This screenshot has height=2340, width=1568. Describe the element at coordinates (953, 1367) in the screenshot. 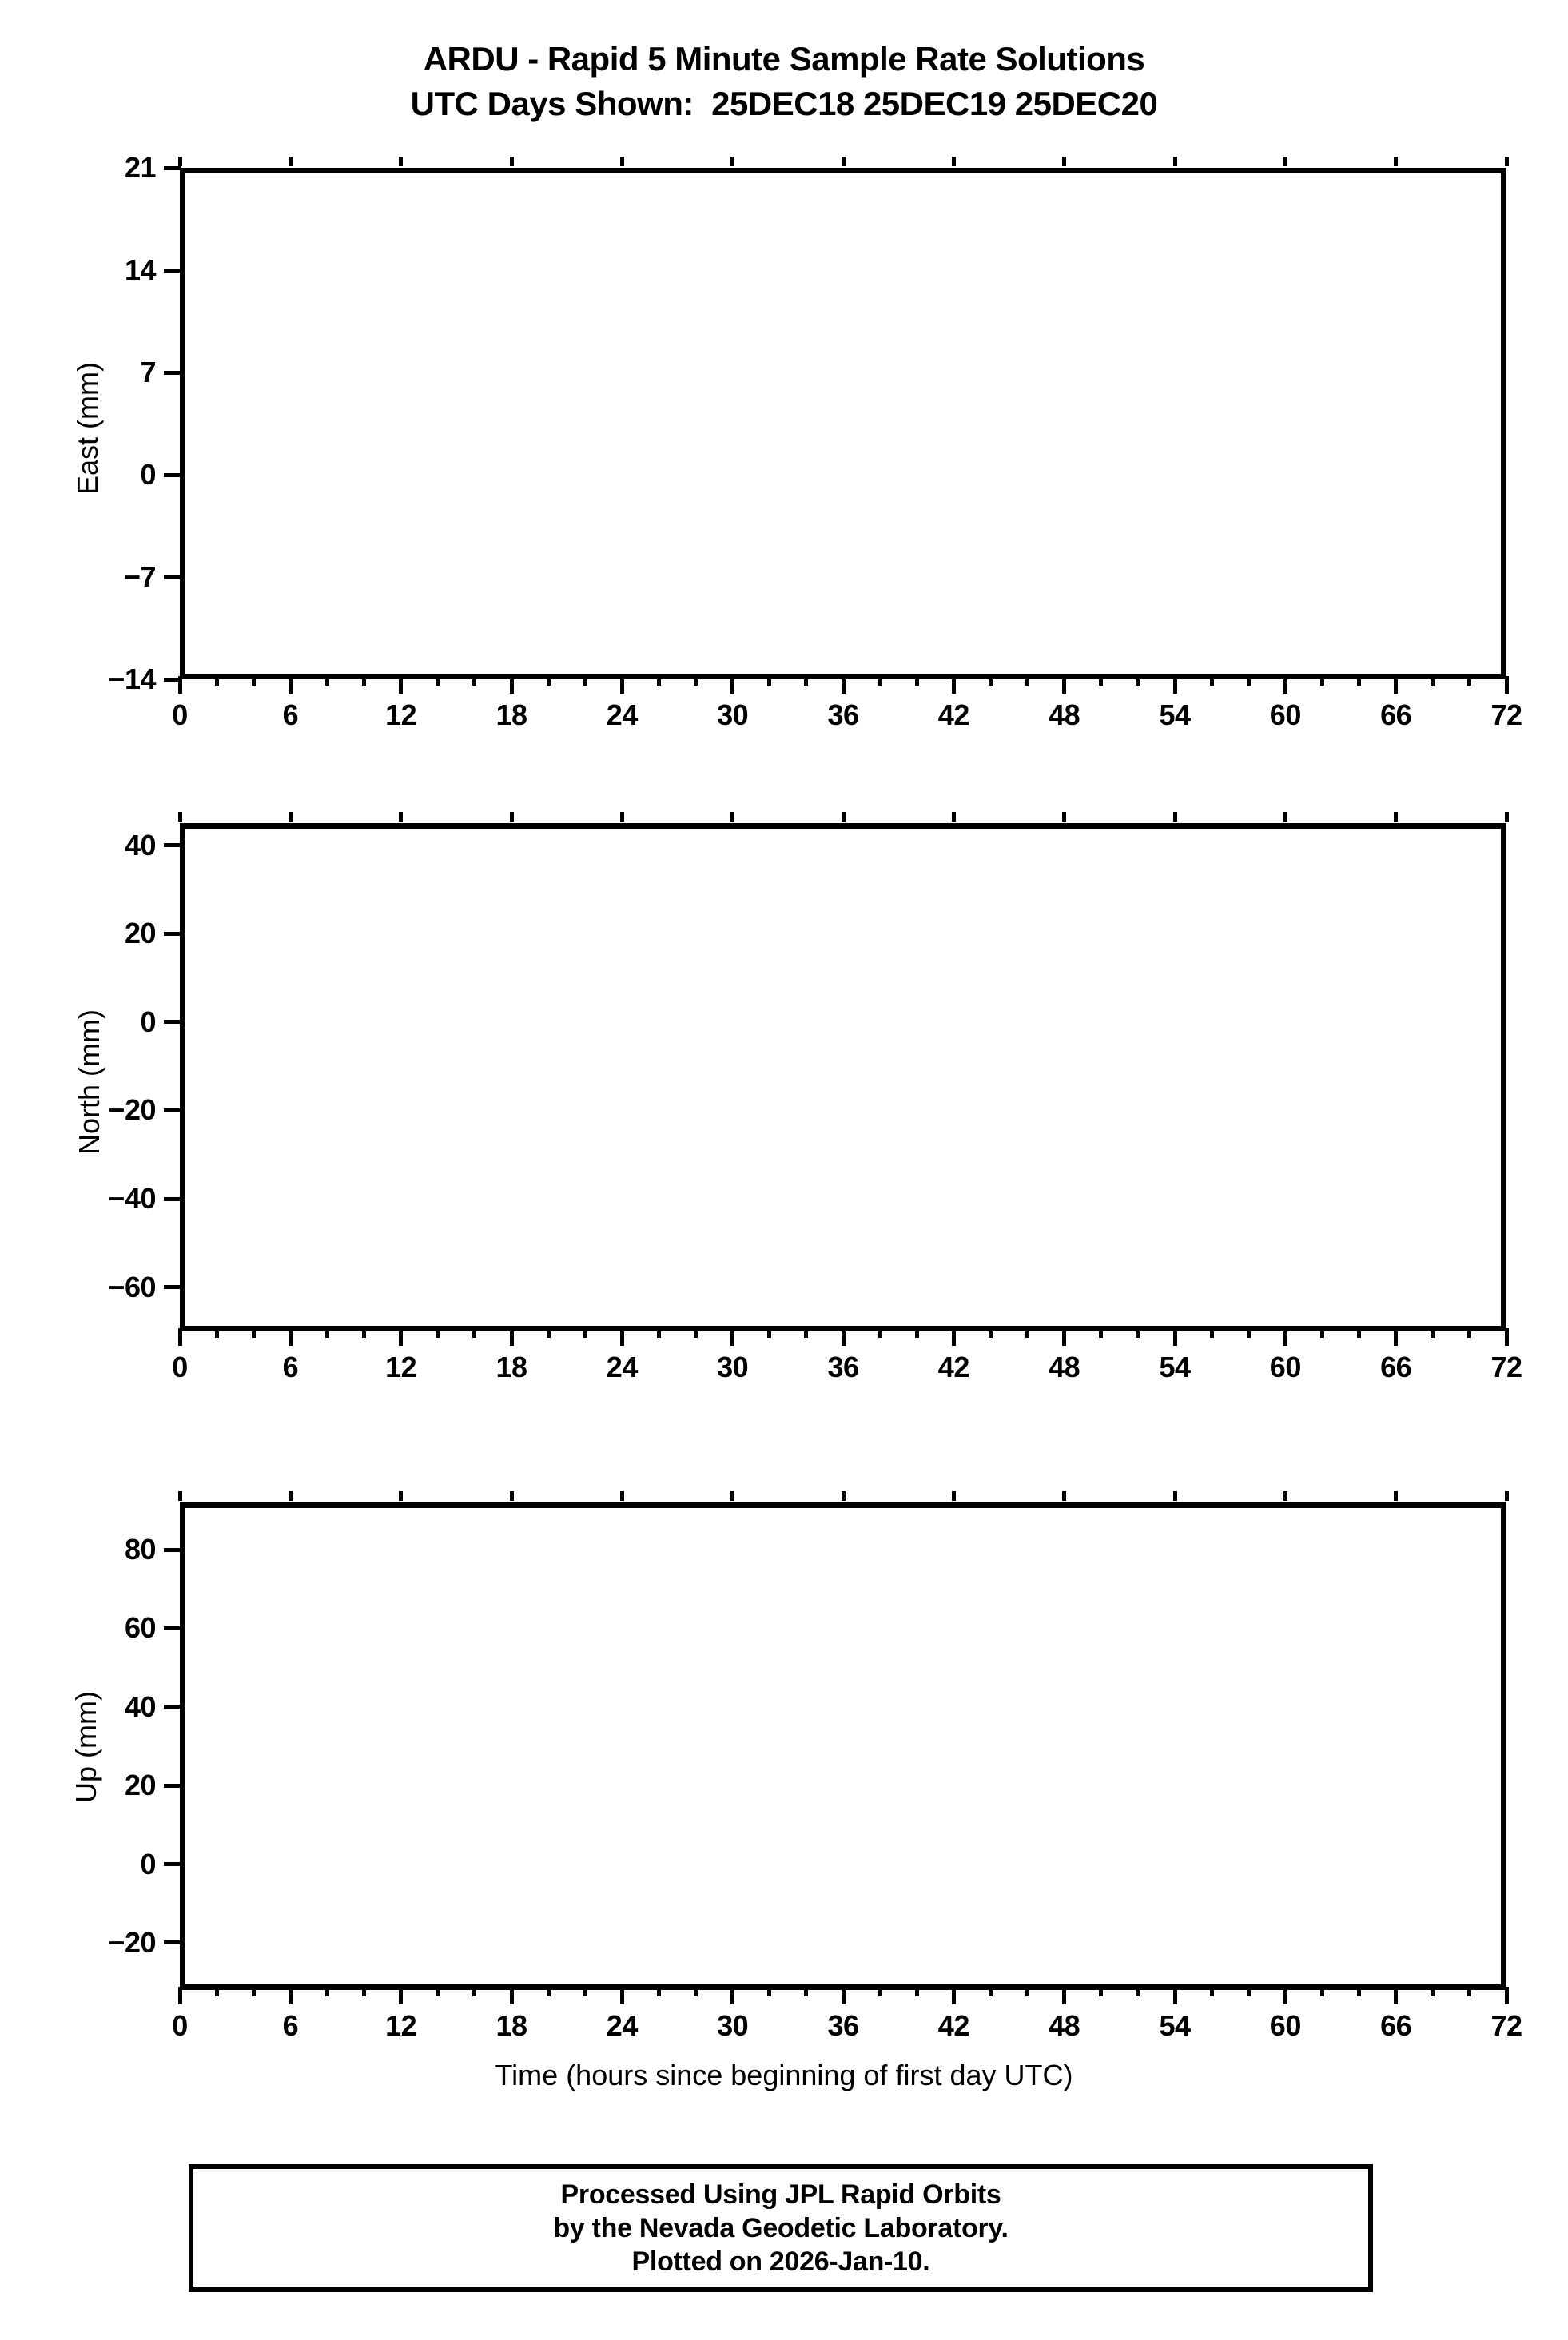

I see `x-tick-label: 42` at that location.